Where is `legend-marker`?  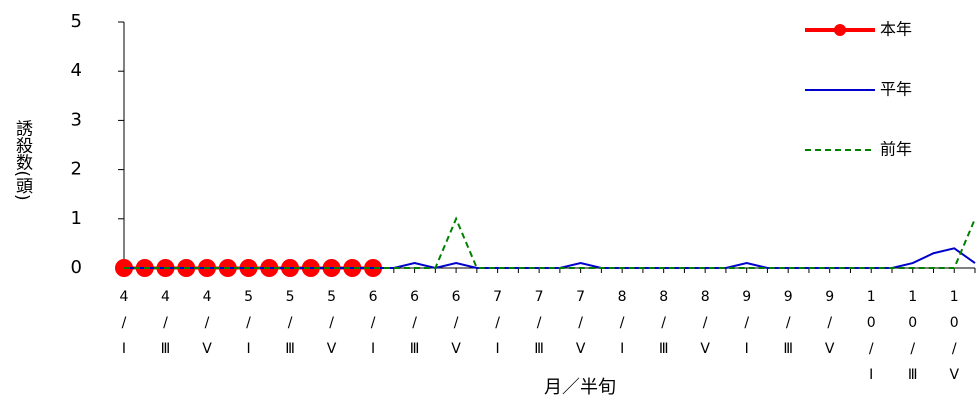 legend-marker is located at coordinates (840, 30).